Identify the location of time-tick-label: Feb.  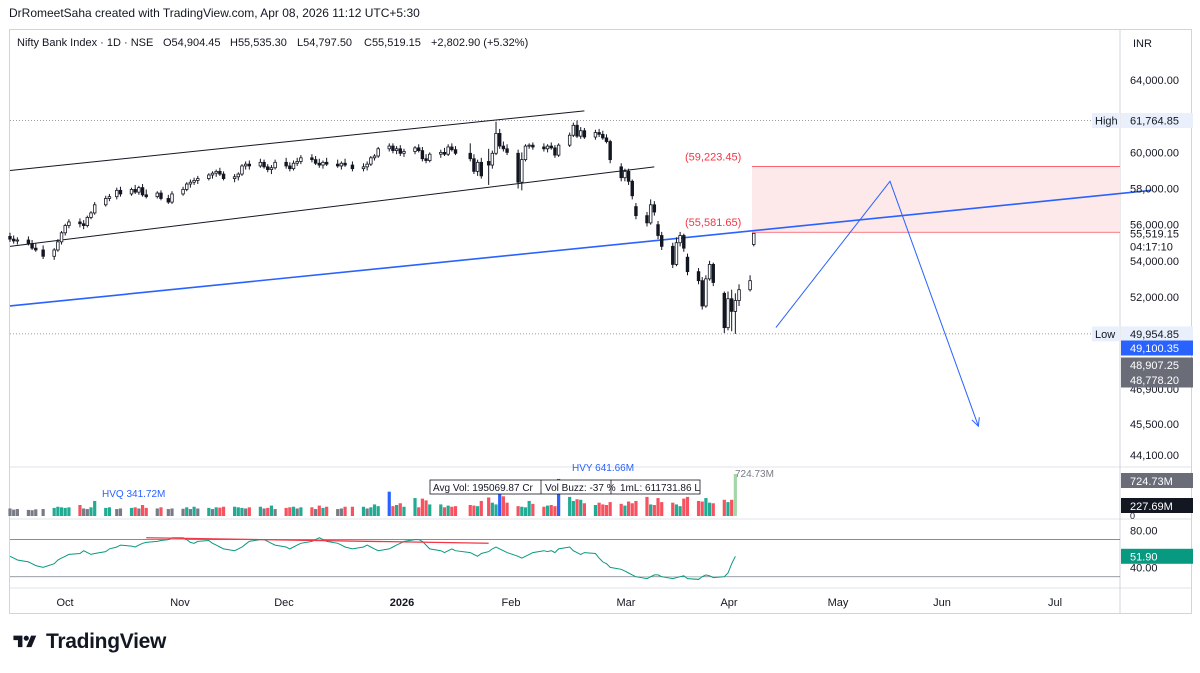
(511, 603).